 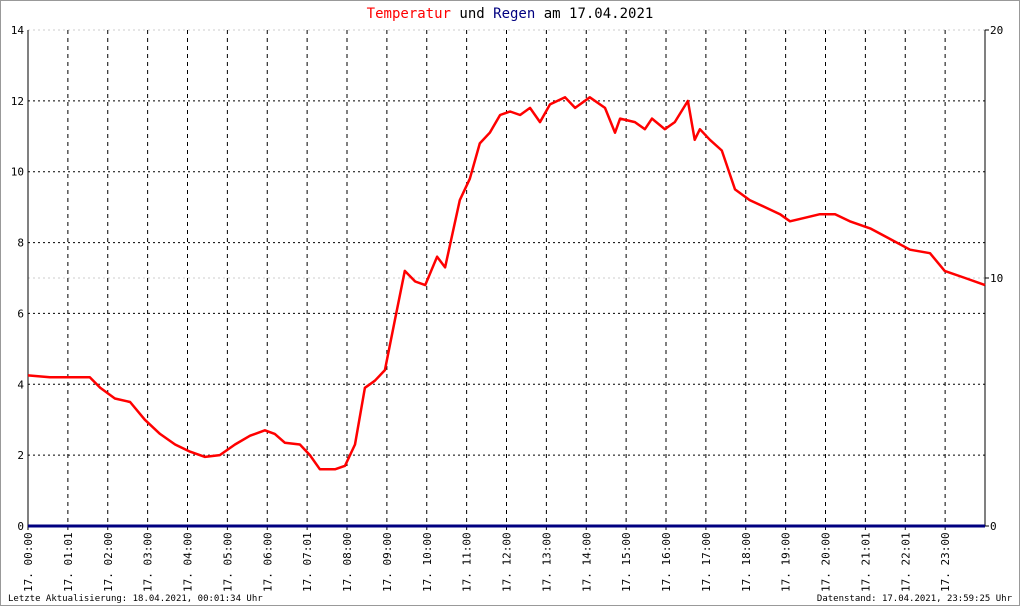 I want to click on x-tick-label: 17. 00:00, so click(x=28, y=562).